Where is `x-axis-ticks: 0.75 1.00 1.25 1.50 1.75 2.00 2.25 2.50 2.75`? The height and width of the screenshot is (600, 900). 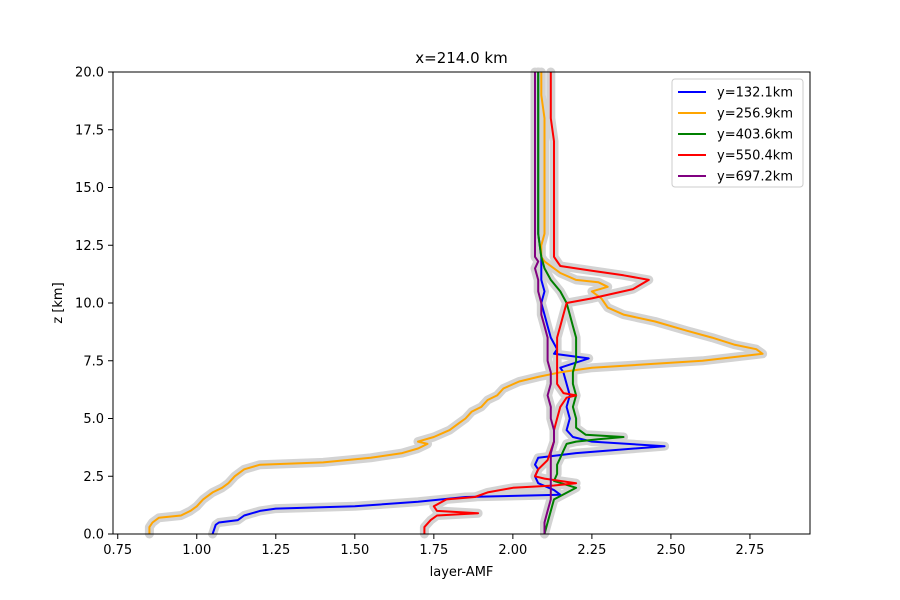 x-axis-ticks: 0.75 1.00 1.25 1.50 1.75 2.00 2.25 2.50 2.75 is located at coordinates (433, 546).